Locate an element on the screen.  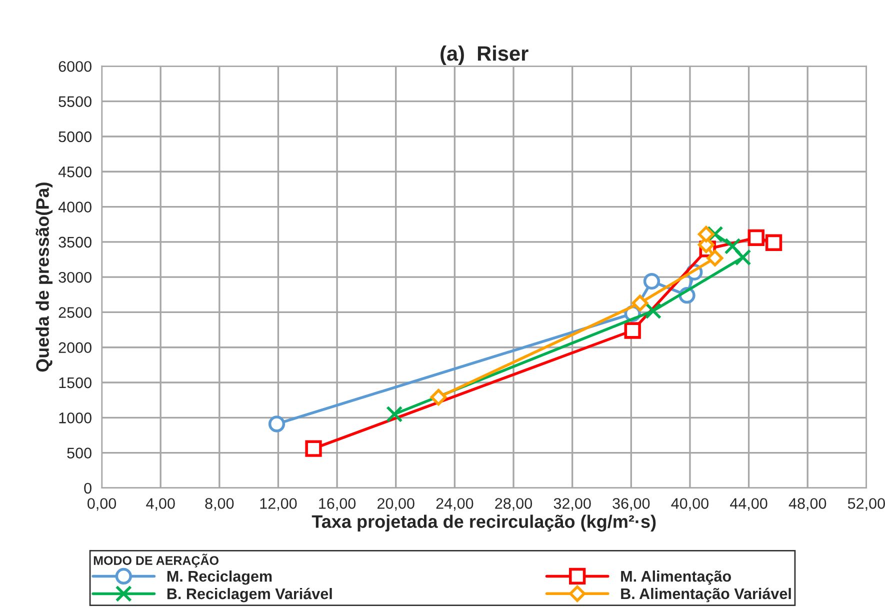
x-tick-label: 28,00 is located at coordinates (513, 504).